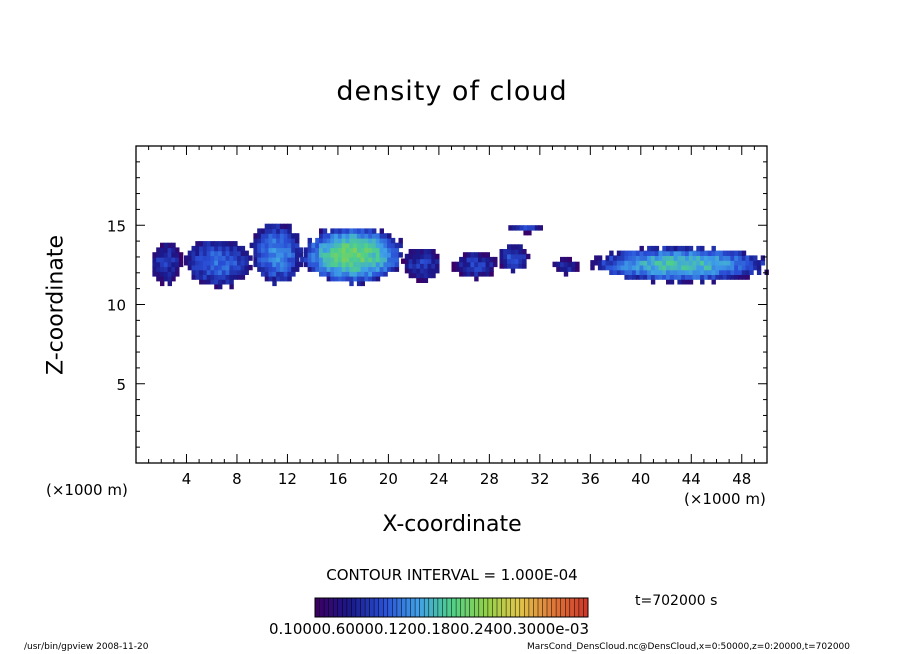 This screenshot has height=654, width=904. What do you see at coordinates (438, 479) in the screenshot?
I see `x-tick-label: 24` at bounding box center [438, 479].